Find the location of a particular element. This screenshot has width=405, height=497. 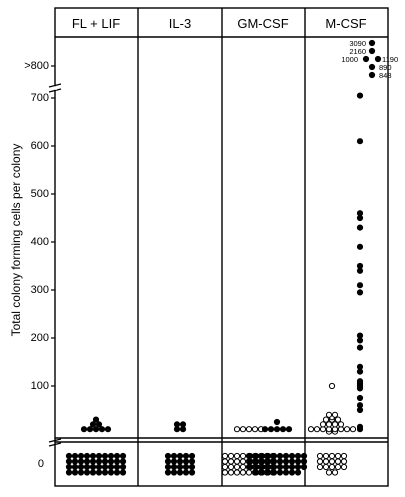

y-tick-label: 0 is located at coordinates (41, 464).